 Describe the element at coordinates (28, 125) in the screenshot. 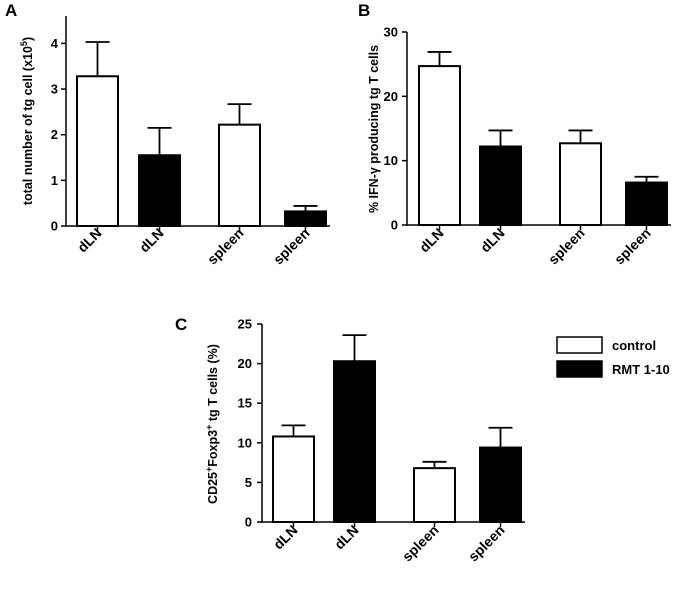

I see `y-axis-title-main: total number of tg cell (x10` at that location.